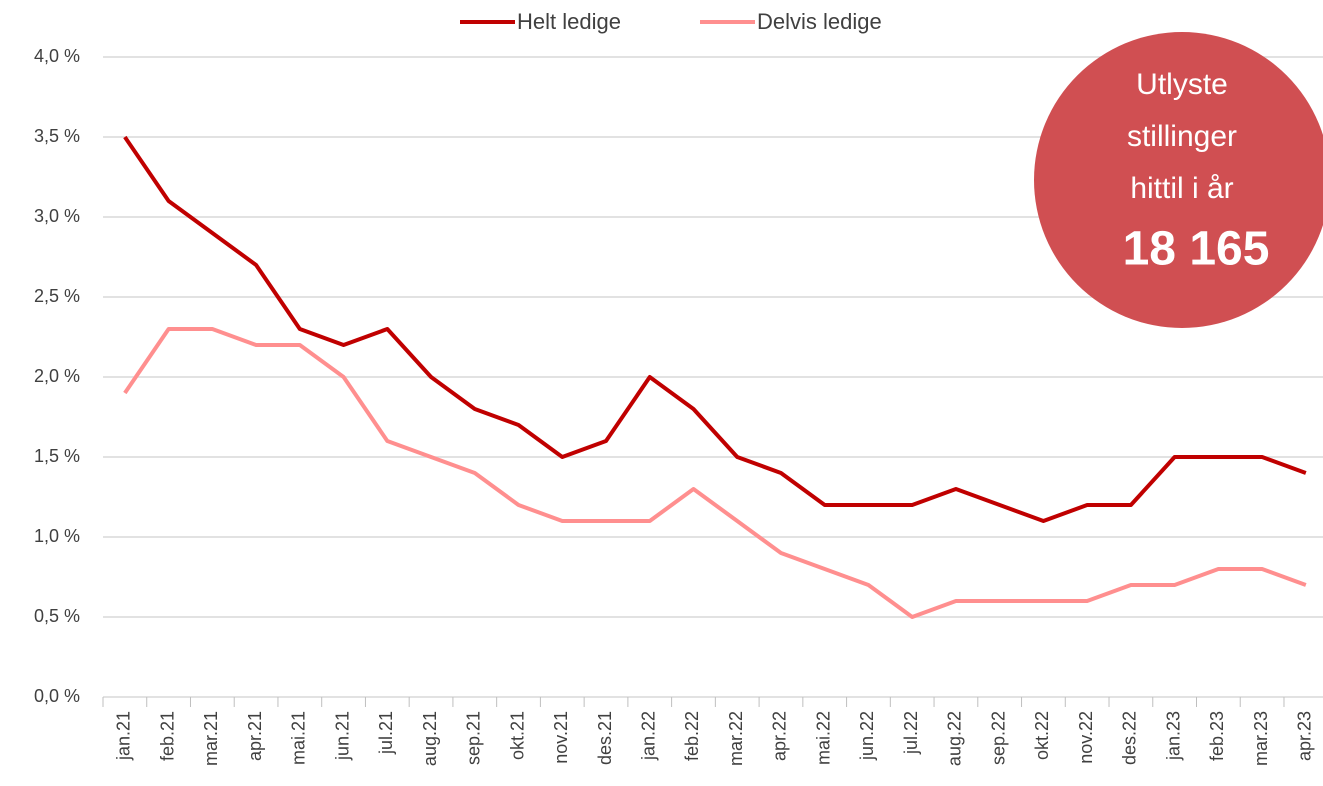  Describe the element at coordinates (57, 56) in the screenshot. I see `y-tick-label: 4,0 %` at that location.